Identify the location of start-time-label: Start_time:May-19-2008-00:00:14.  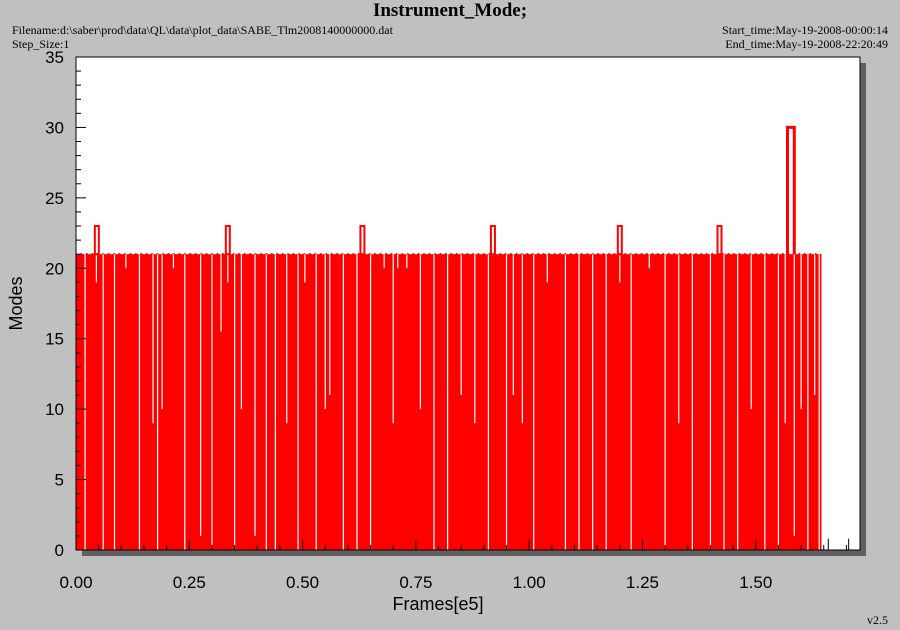
(805, 30).